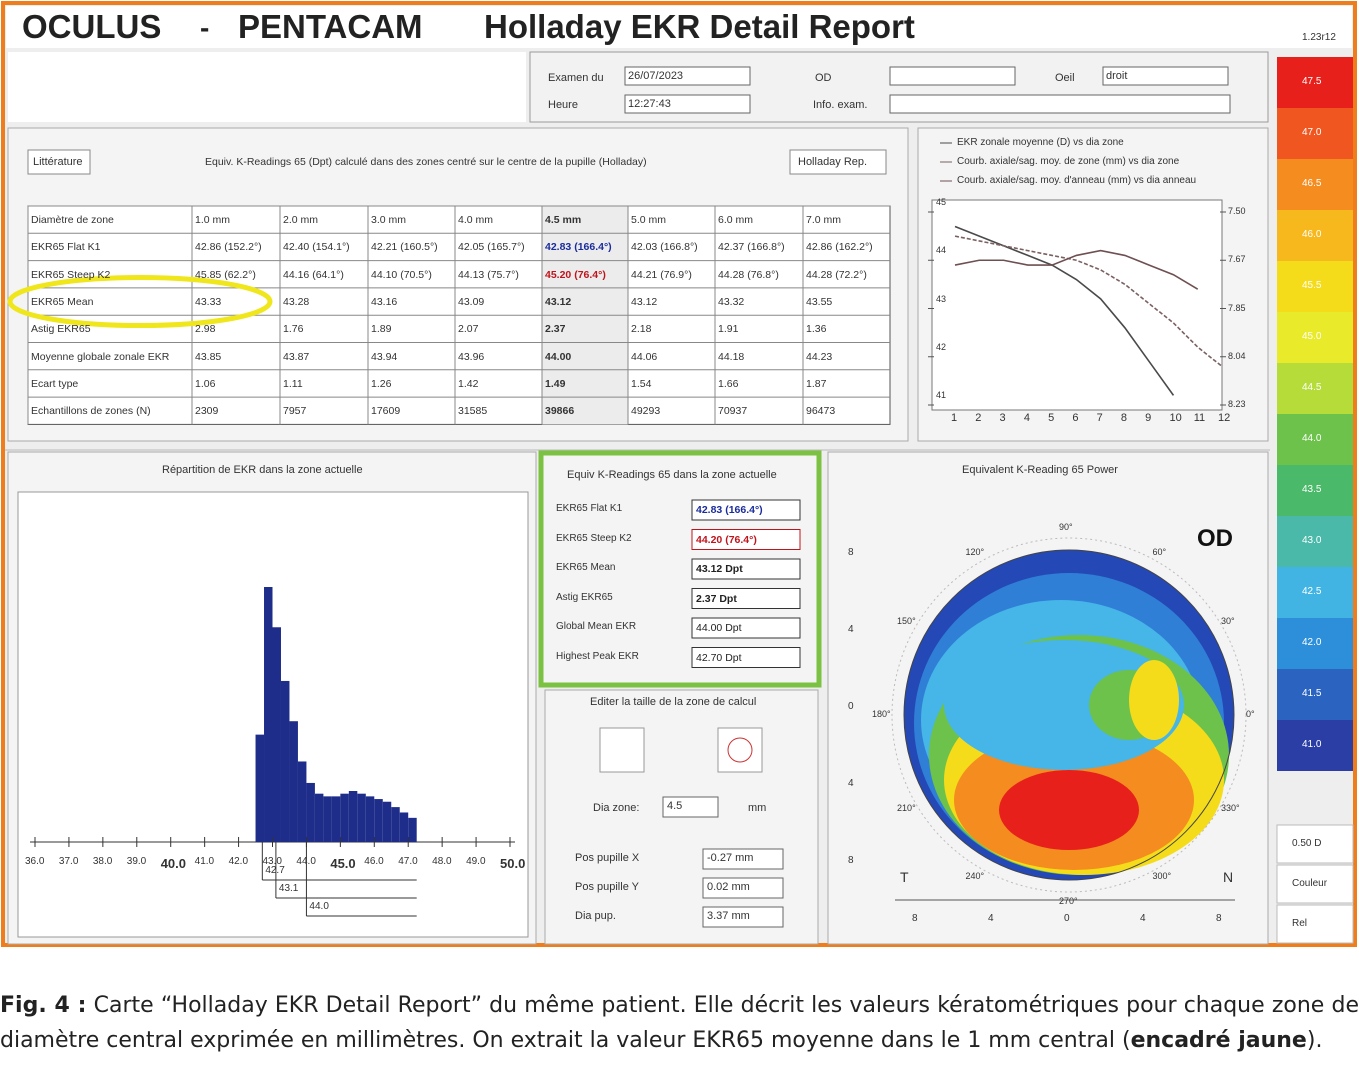 The height and width of the screenshot is (1088, 1359). I want to click on scale-button-label: 0.50 D, so click(1307, 843).